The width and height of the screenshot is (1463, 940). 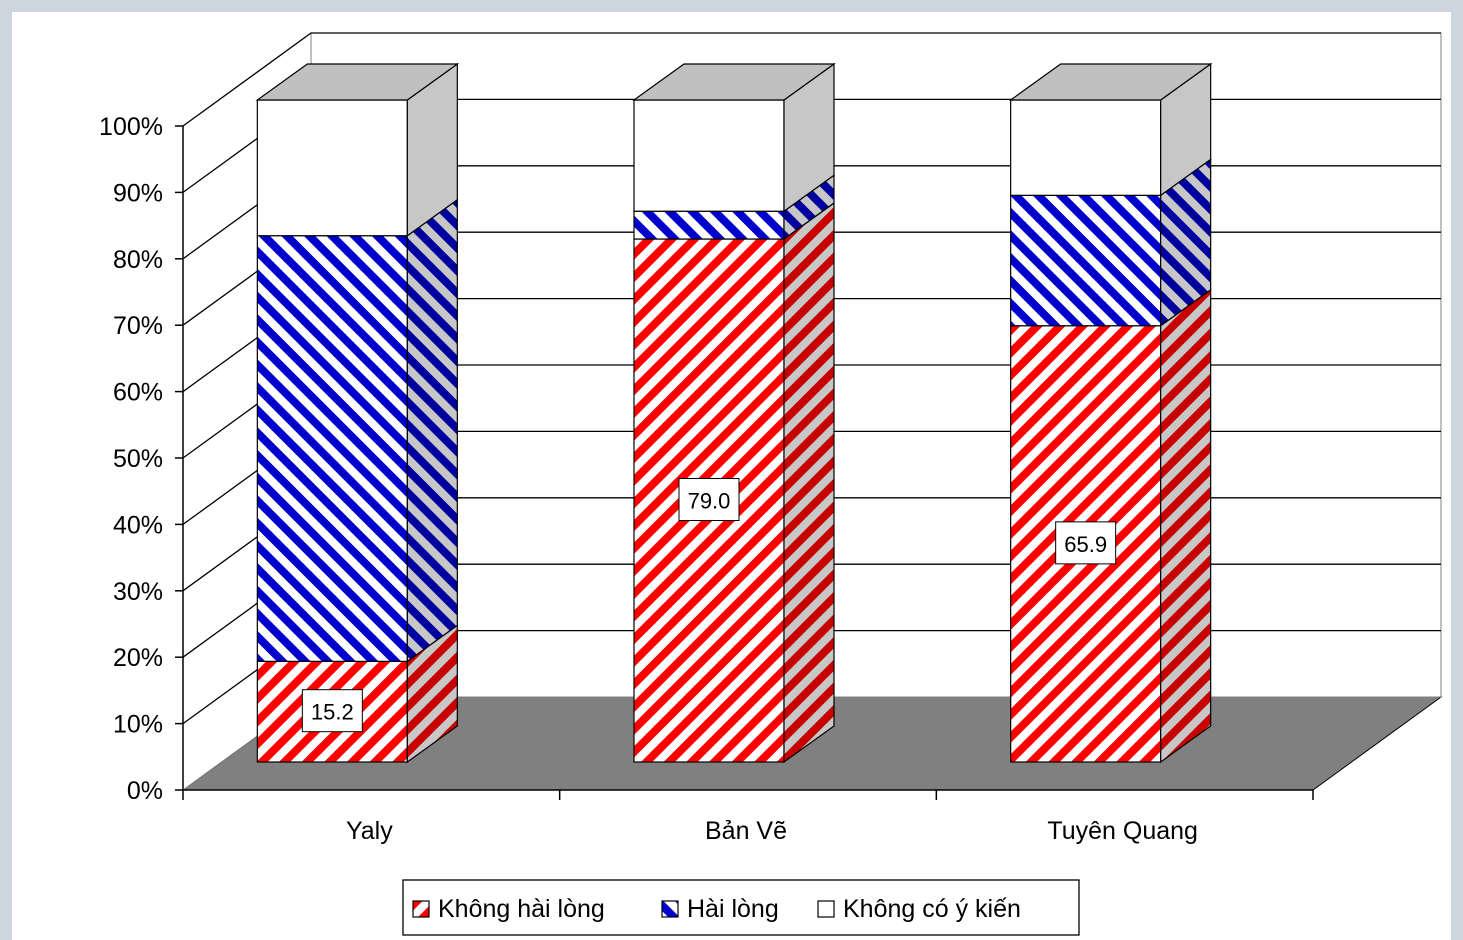 I want to click on data-label-text: 79.0, so click(x=709, y=501).